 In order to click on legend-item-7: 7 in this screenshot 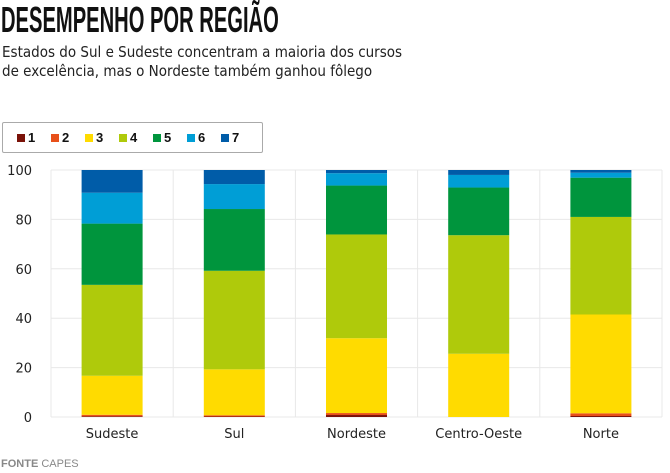, I will do `click(238, 137)`.